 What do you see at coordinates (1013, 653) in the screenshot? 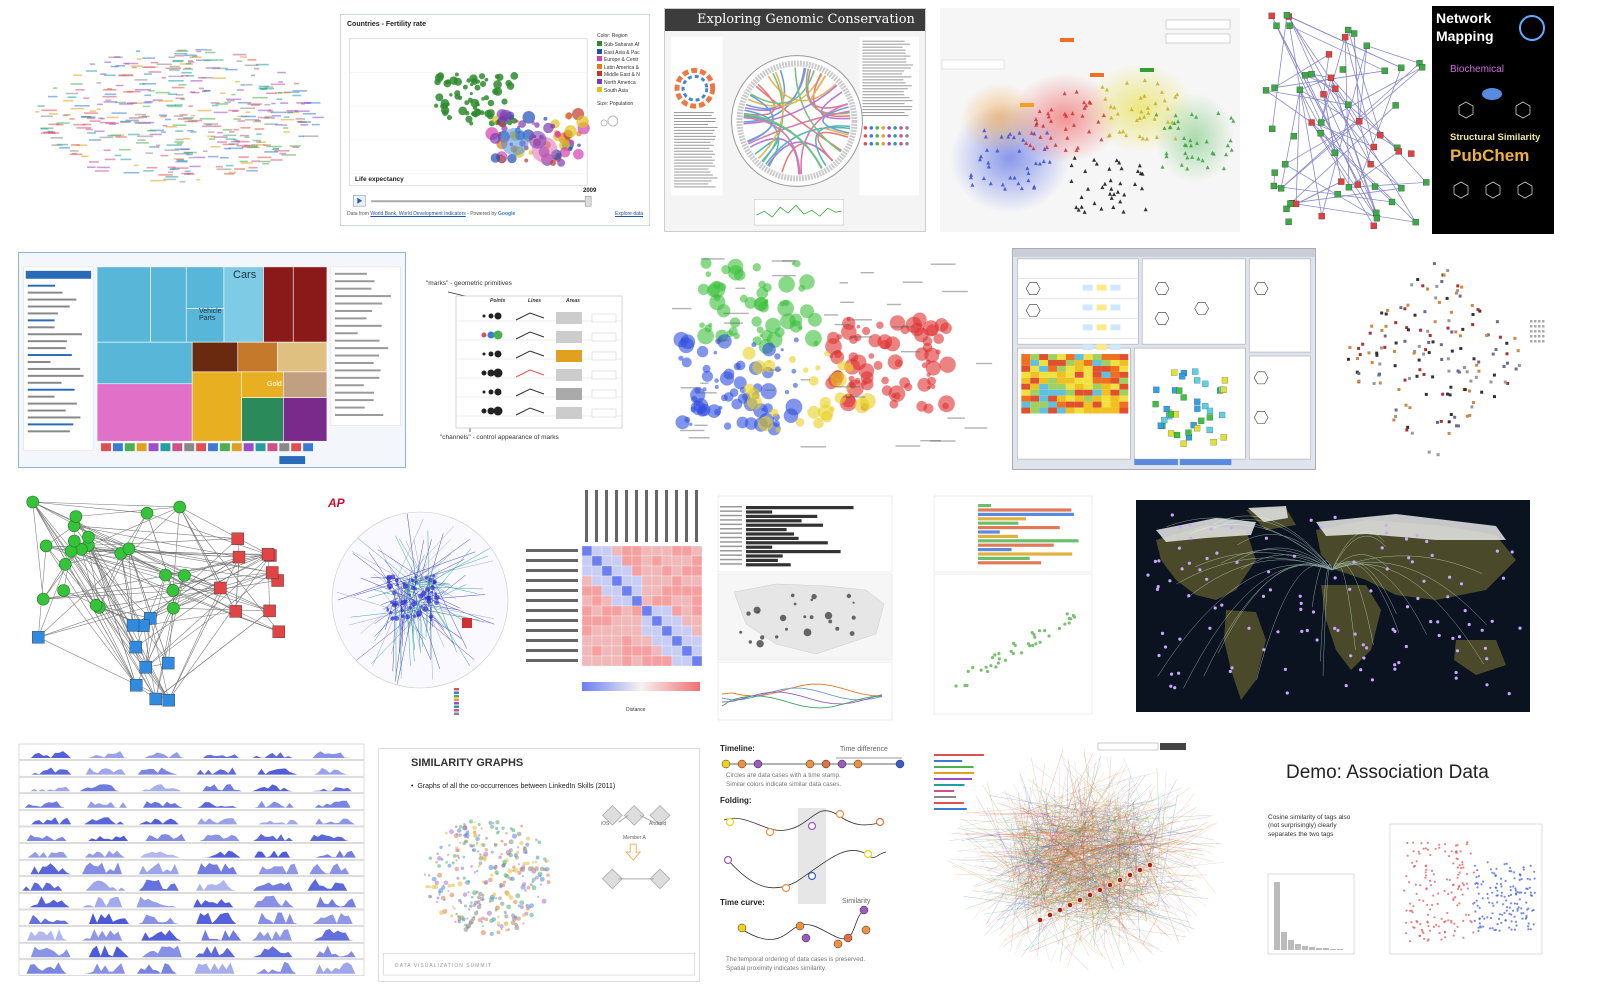
I see `scatter-point` at bounding box center [1013, 653].